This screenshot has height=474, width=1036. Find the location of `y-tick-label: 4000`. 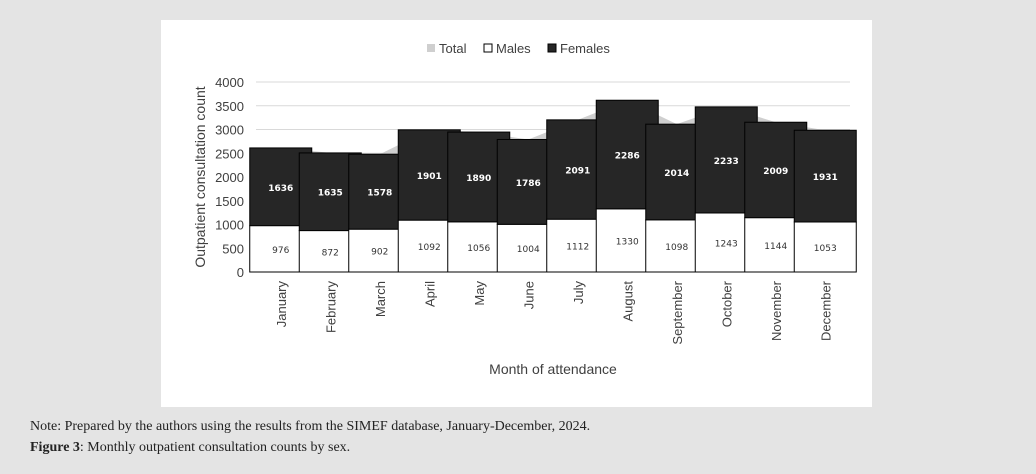

y-tick-label: 4000 is located at coordinates (229, 82).